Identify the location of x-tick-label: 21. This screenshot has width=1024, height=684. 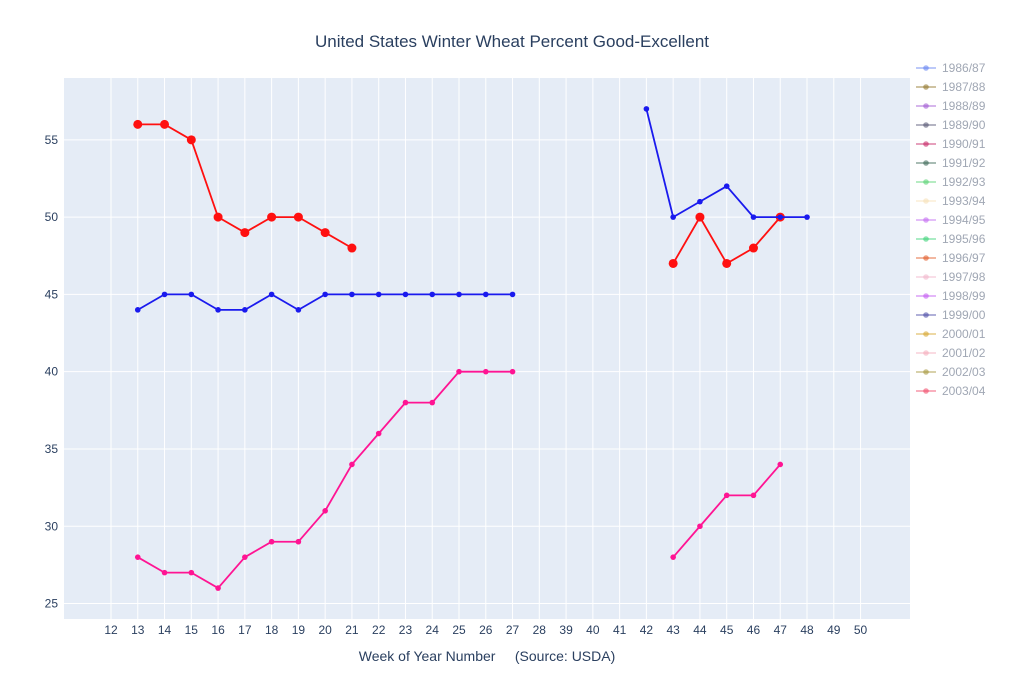
(352, 630).